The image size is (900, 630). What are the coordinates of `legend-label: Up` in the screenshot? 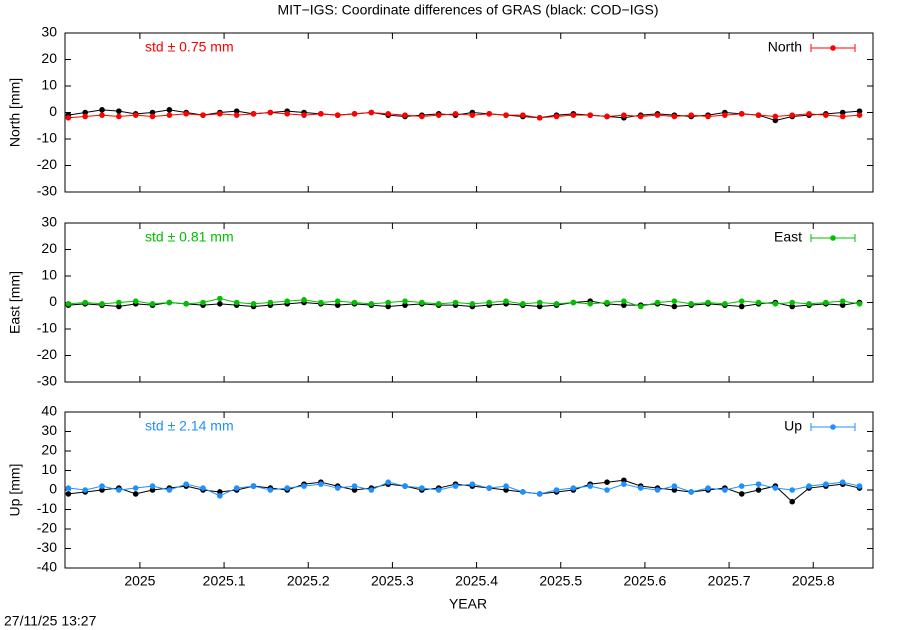 It's located at (793, 426).